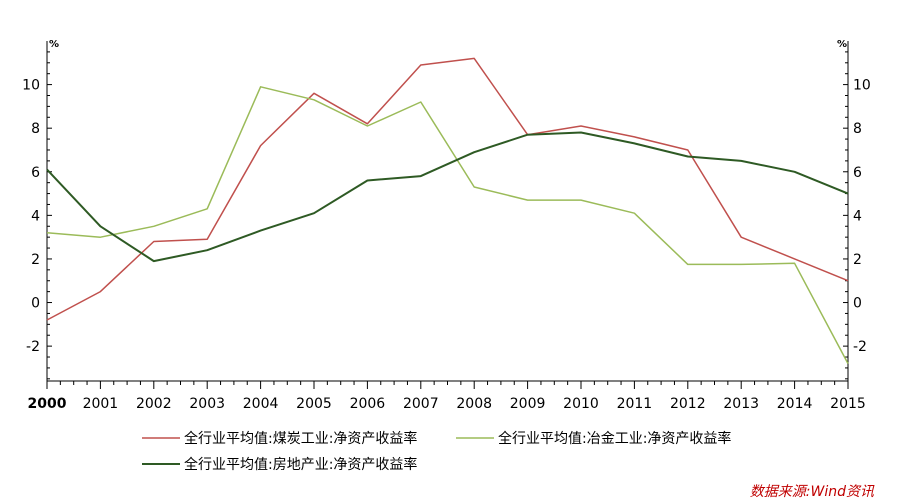  Describe the element at coordinates (35, 304) in the screenshot. I see `left-y-tick-label: 0` at that location.